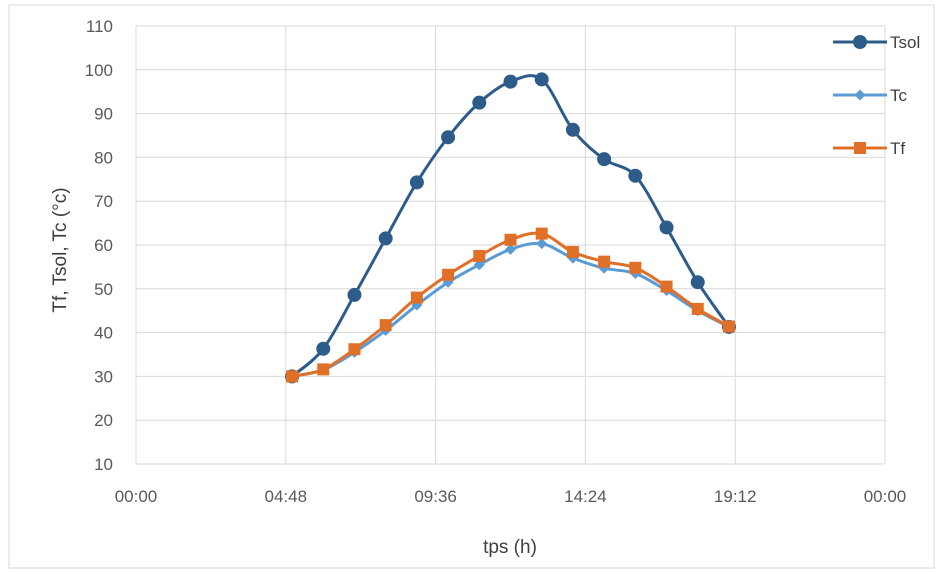 The image size is (941, 574). Describe the element at coordinates (510, 547) in the screenshot. I see `x-axis-title: tps (h)` at that location.